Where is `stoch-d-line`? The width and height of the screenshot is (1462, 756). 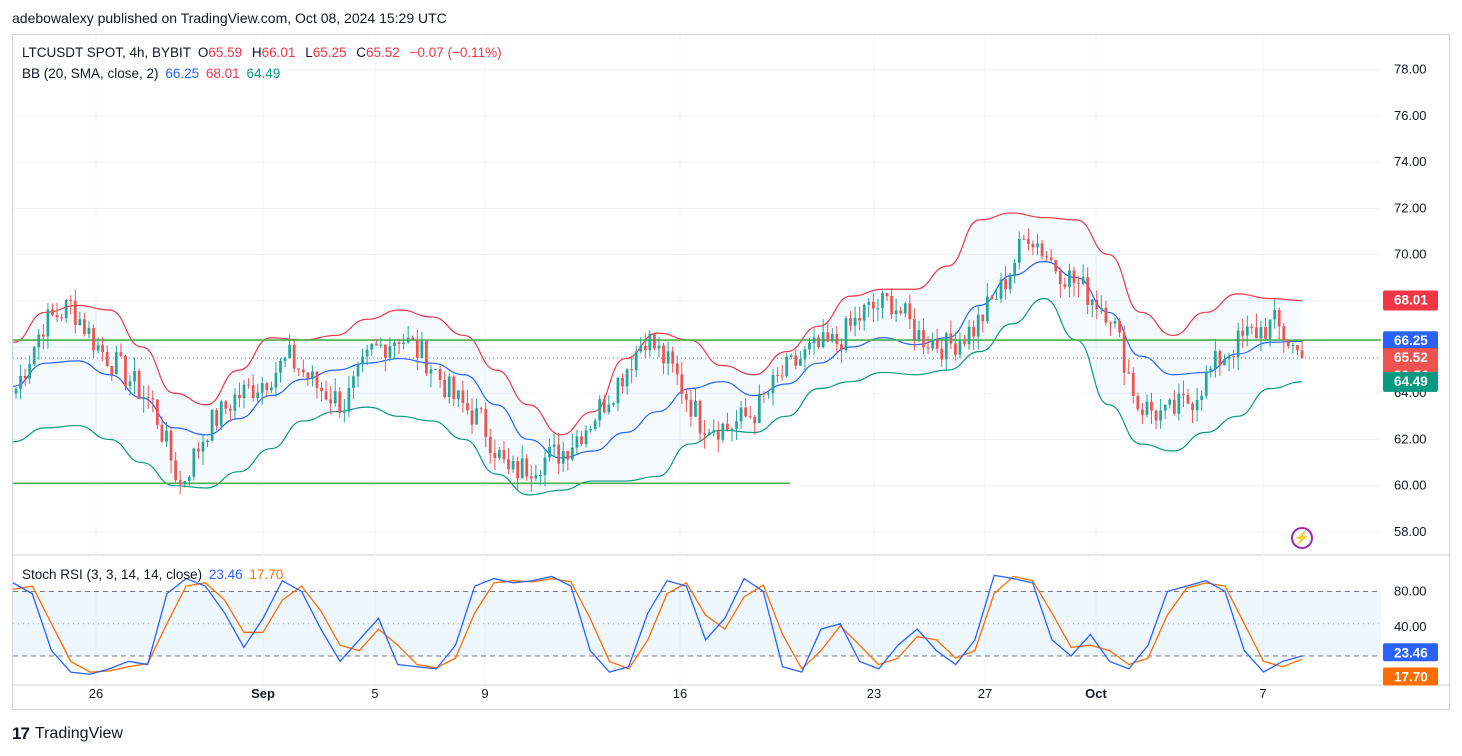 stoch-d-line is located at coordinates (657, 624).